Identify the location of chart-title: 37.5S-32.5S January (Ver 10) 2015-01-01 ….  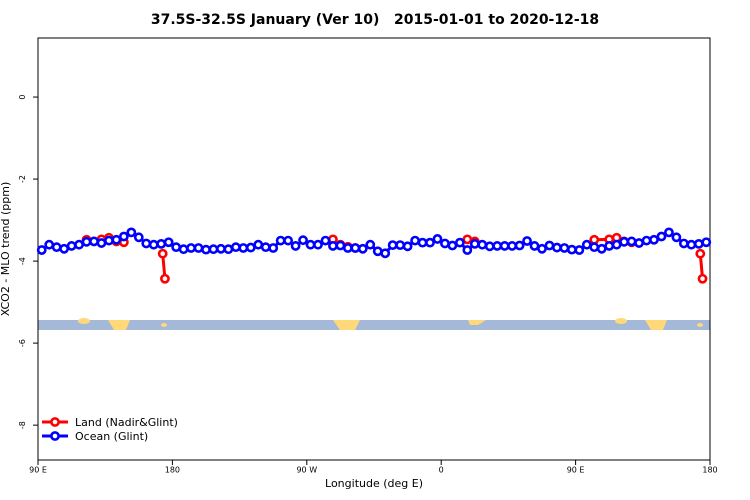
(375, 20).